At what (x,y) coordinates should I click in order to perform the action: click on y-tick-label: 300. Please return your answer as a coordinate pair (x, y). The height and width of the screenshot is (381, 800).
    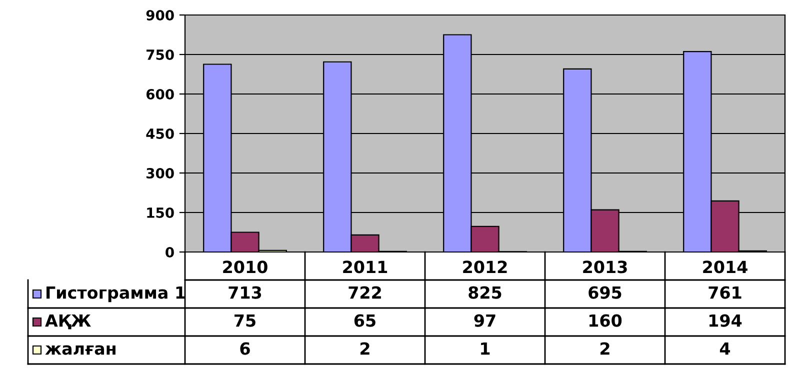
    Looking at the image, I should click on (160, 173).